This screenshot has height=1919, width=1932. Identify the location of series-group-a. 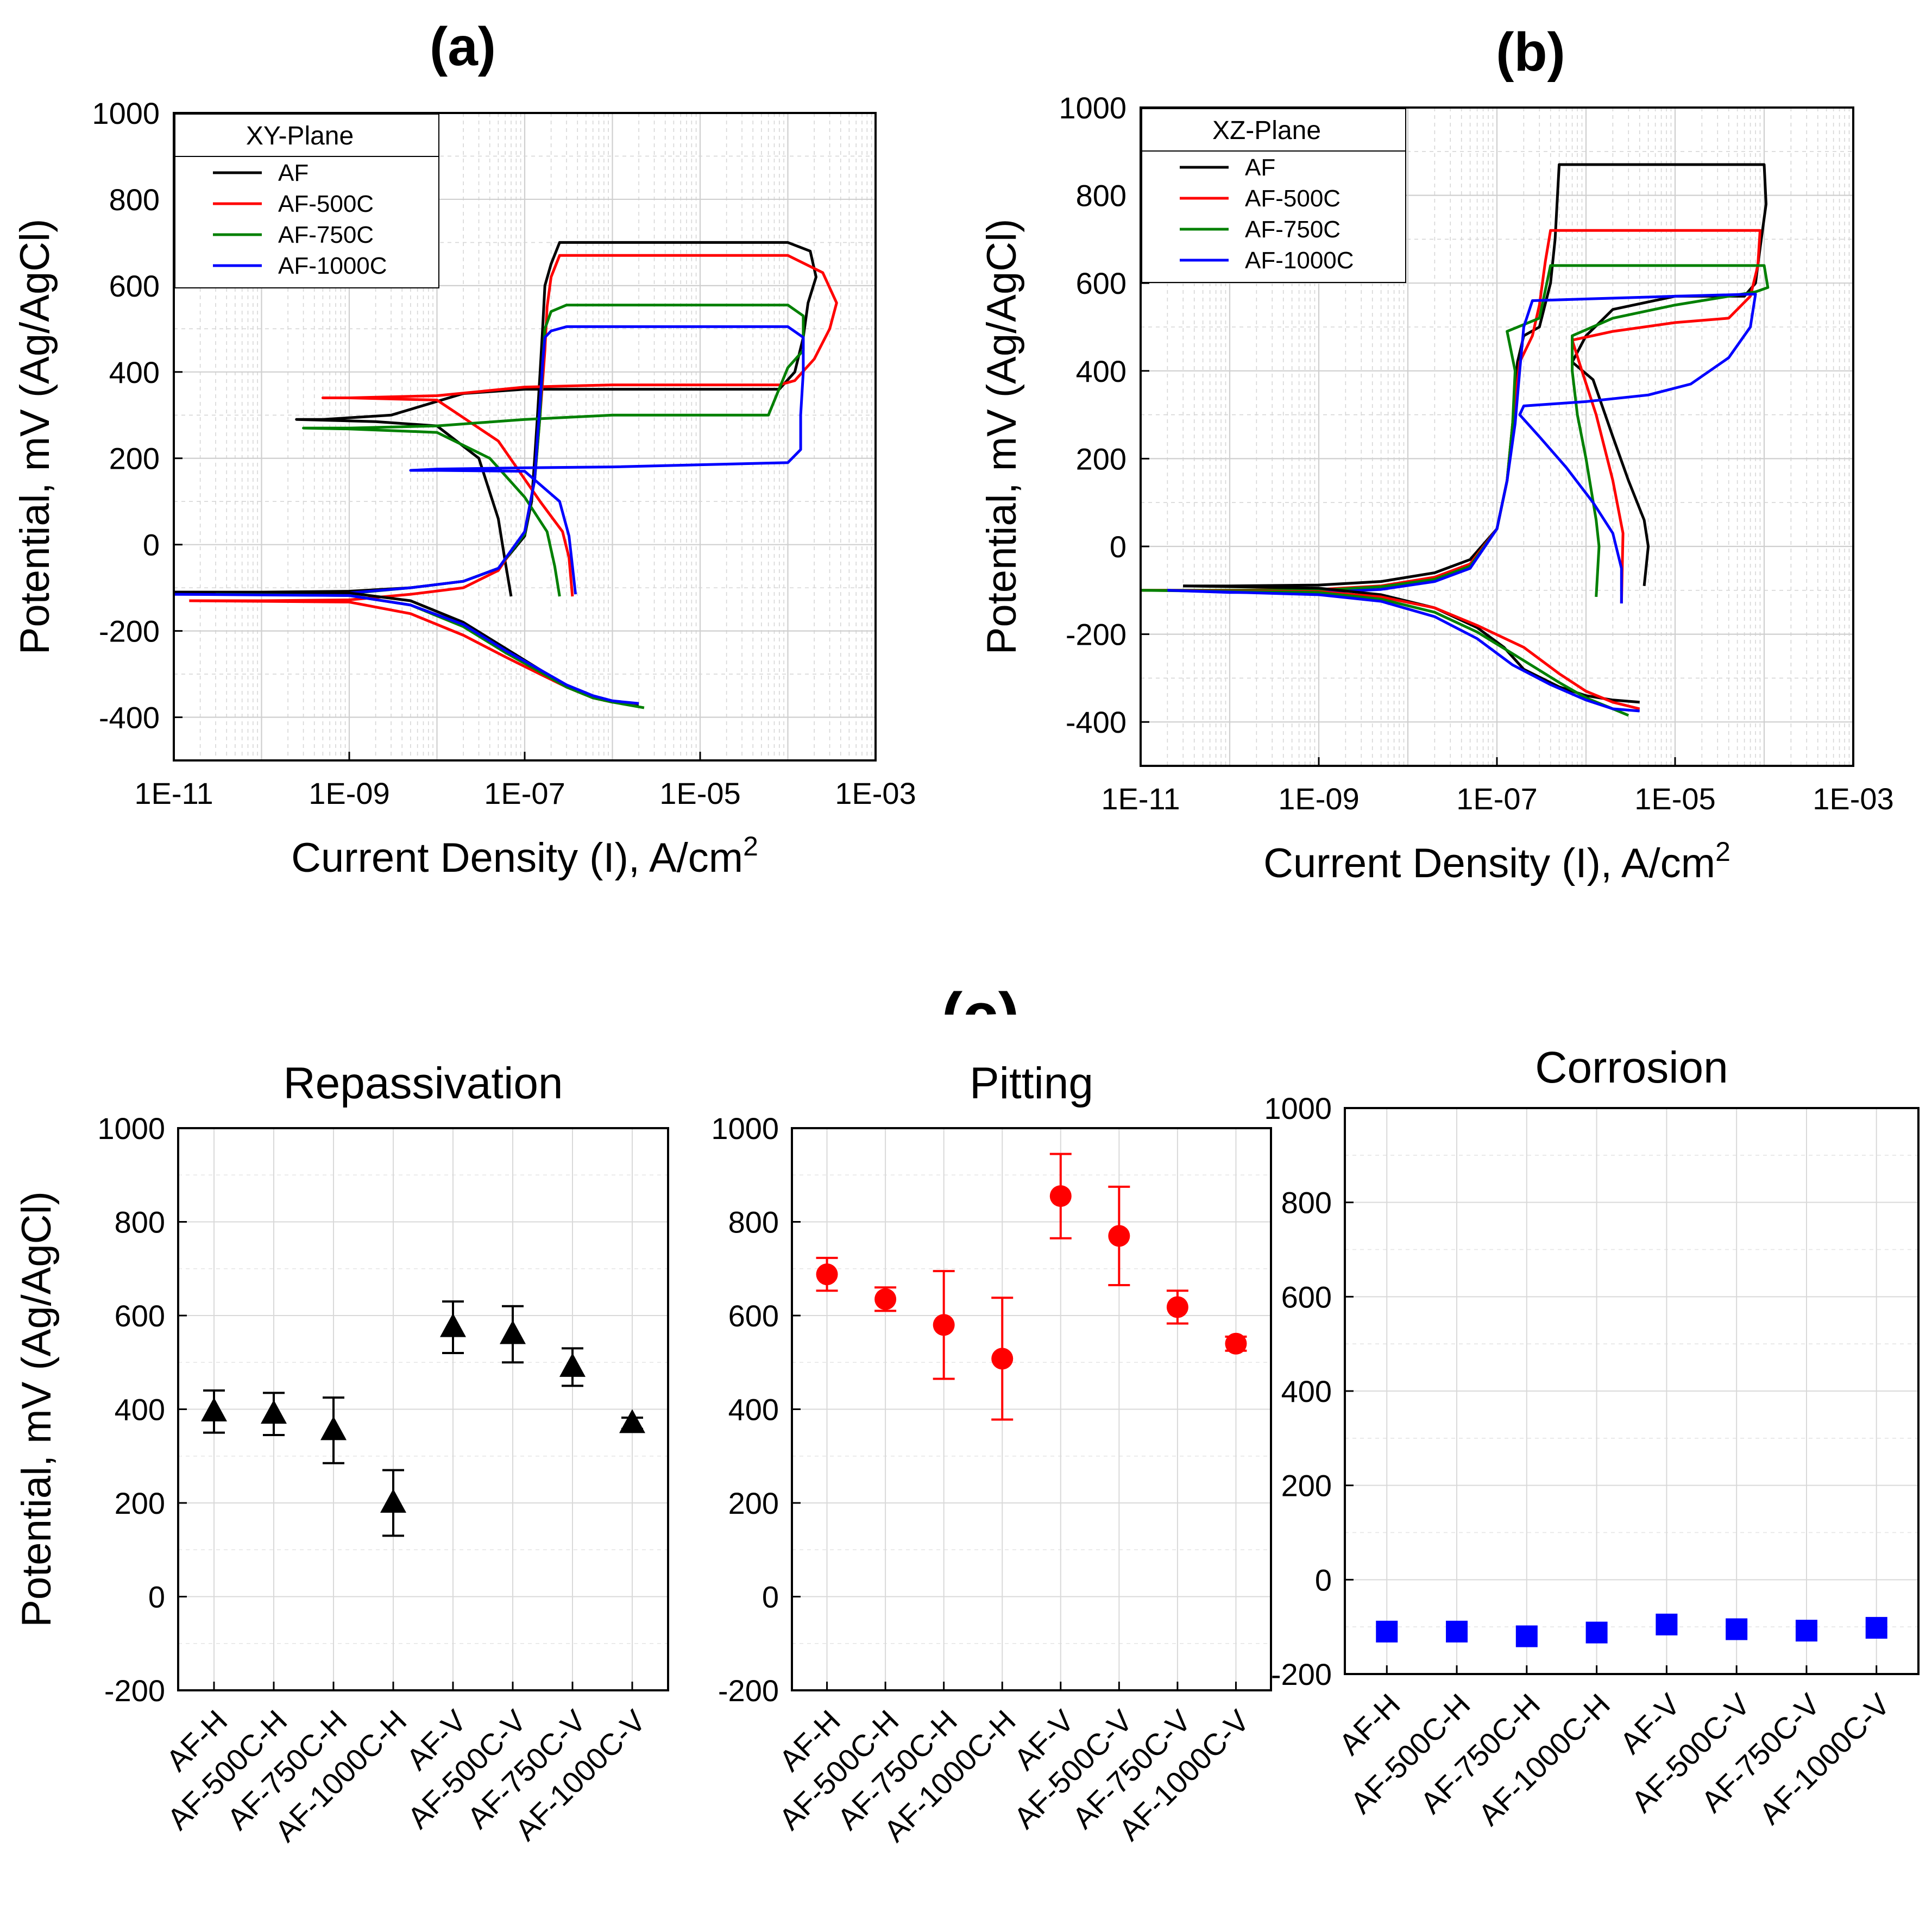
(506, 475).